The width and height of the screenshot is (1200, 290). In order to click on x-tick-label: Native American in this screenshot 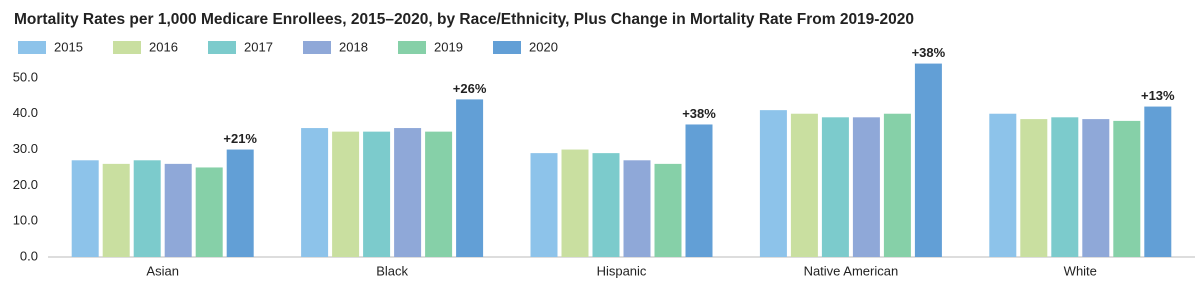, I will do `click(851, 270)`.